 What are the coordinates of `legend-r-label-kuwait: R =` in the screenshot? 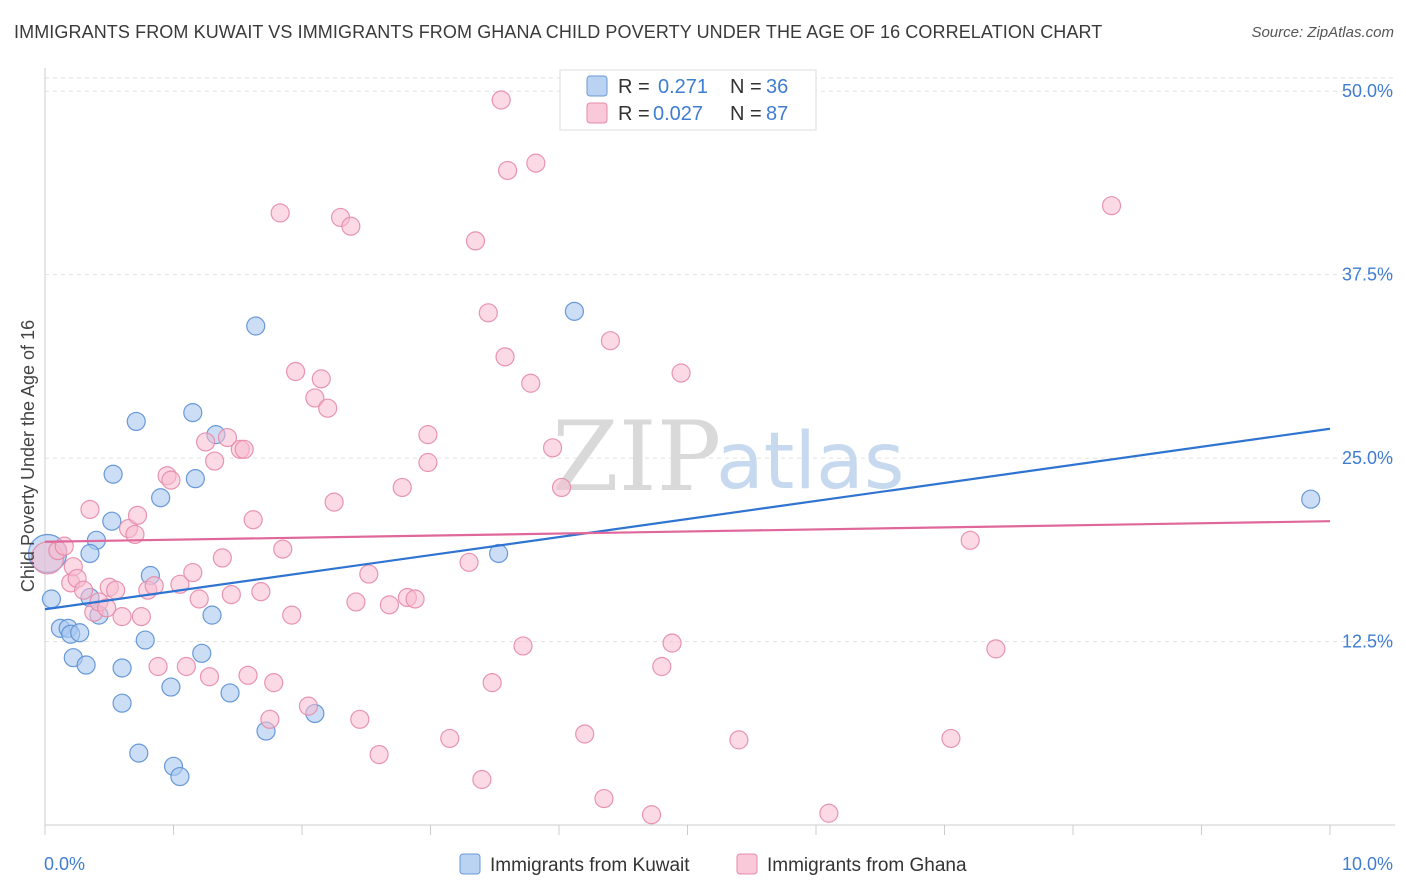 It's located at (634, 87).